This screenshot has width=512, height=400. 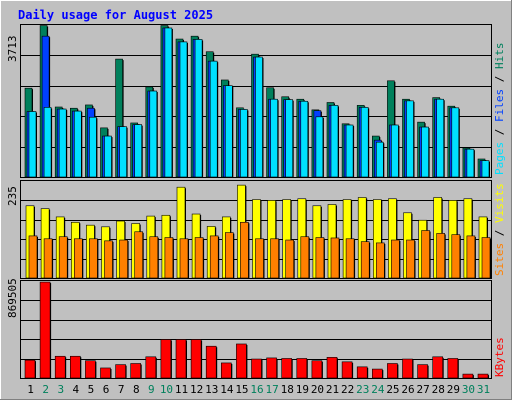 I want to click on day-label: 31, so click(x=483, y=389).